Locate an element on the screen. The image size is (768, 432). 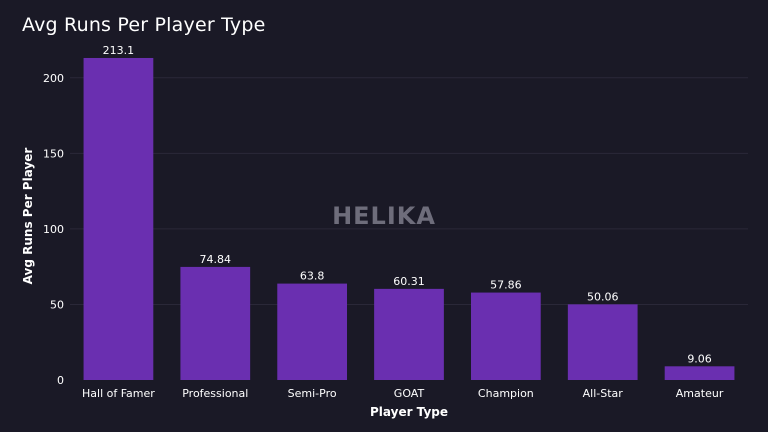
x-tick-label: Professional is located at coordinates (215, 393).